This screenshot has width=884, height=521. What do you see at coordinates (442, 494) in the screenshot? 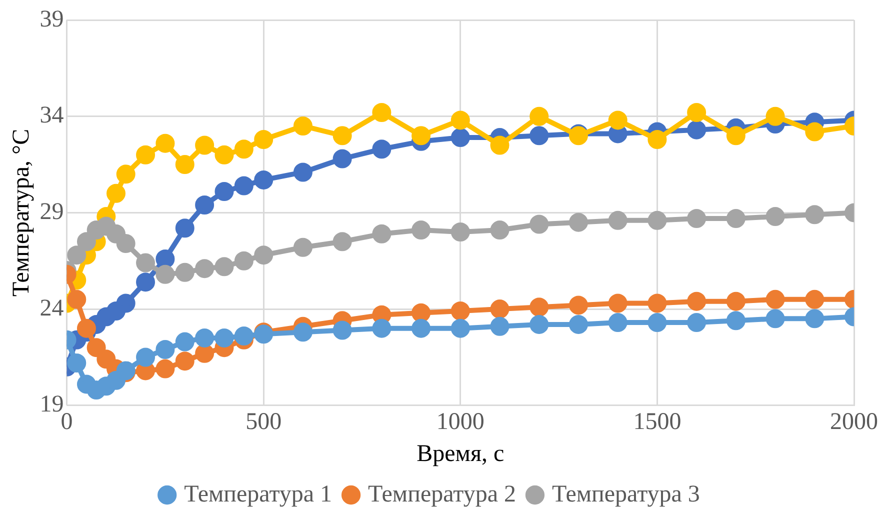
I see `legend-label: Температура 2` at bounding box center [442, 494].